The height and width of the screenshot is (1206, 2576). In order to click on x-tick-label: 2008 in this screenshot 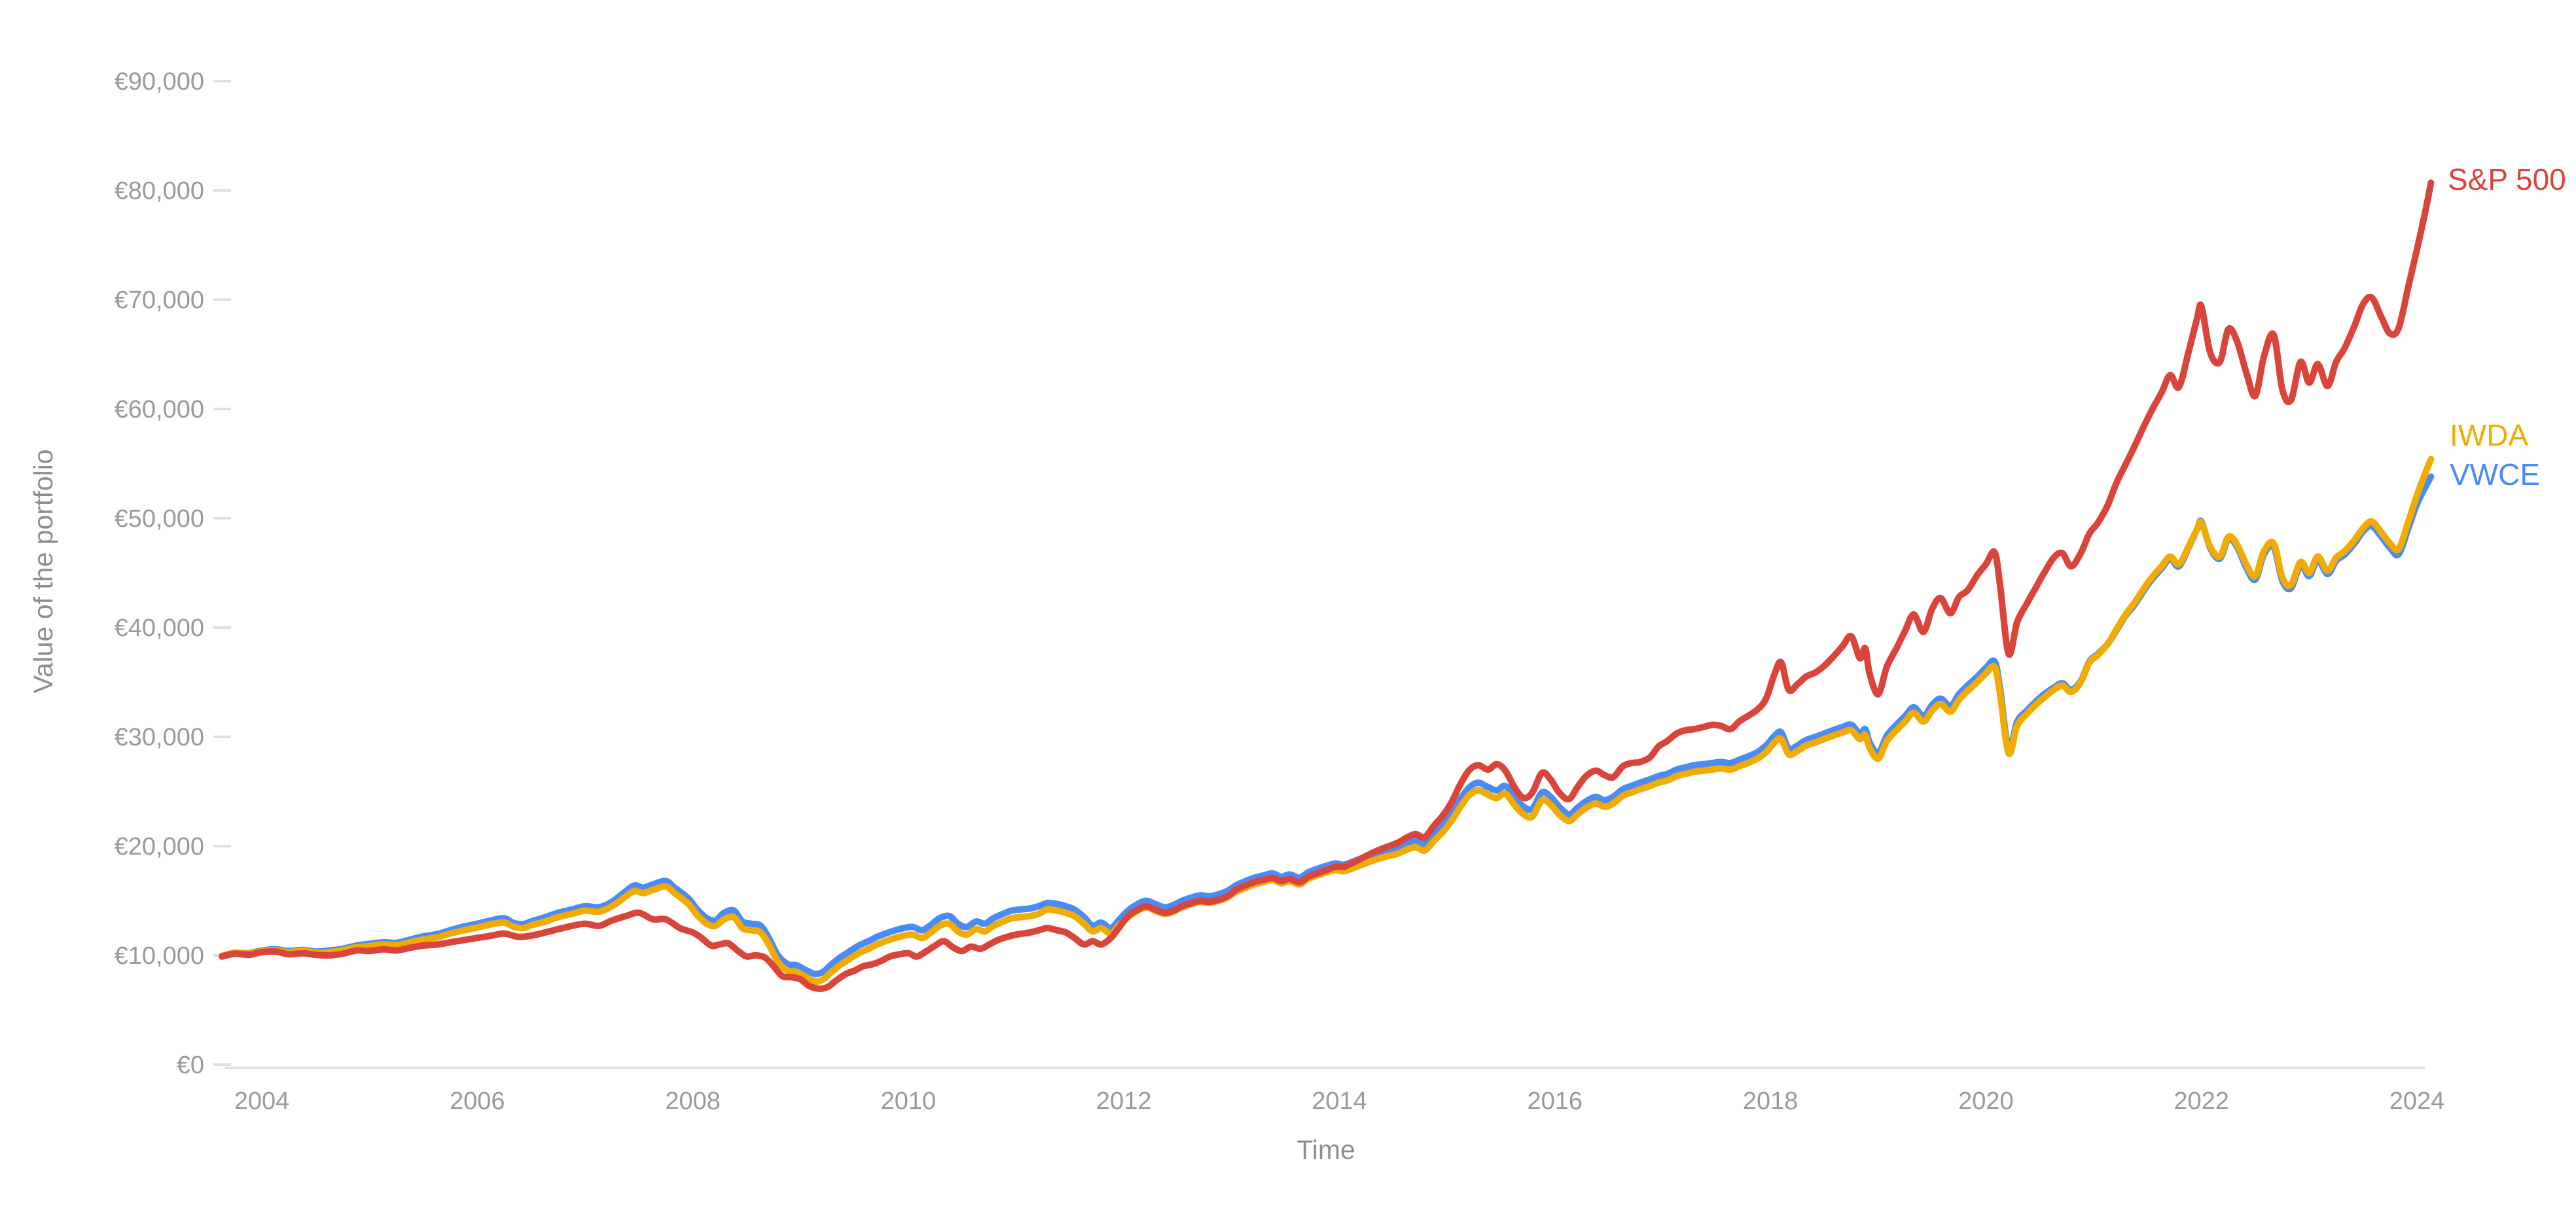, I will do `click(693, 1101)`.